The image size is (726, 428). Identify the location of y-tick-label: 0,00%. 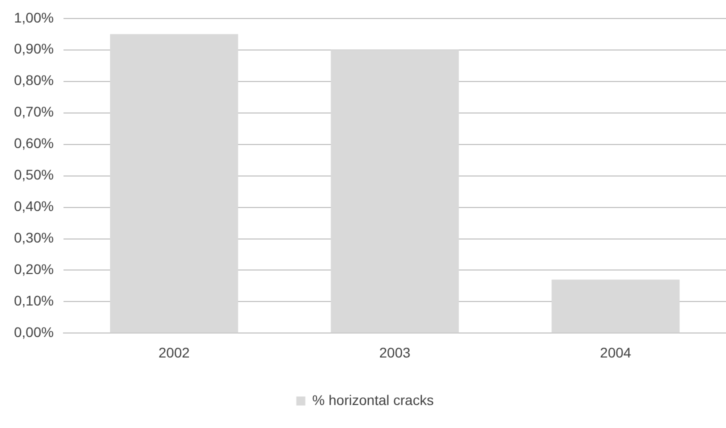
(34, 332).